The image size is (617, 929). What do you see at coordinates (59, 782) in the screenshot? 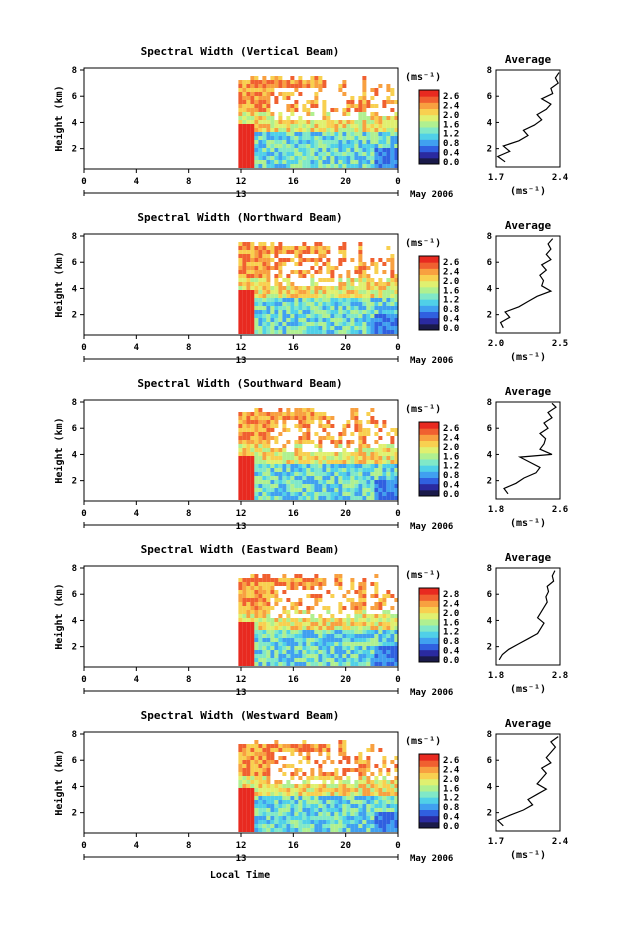
I see `y-axis-label: Height (km)` at bounding box center [59, 782].